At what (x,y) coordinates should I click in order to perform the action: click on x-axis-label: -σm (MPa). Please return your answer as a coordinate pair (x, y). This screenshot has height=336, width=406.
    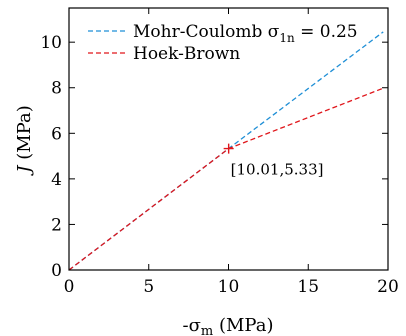
    Looking at the image, I should click on (228, 325).